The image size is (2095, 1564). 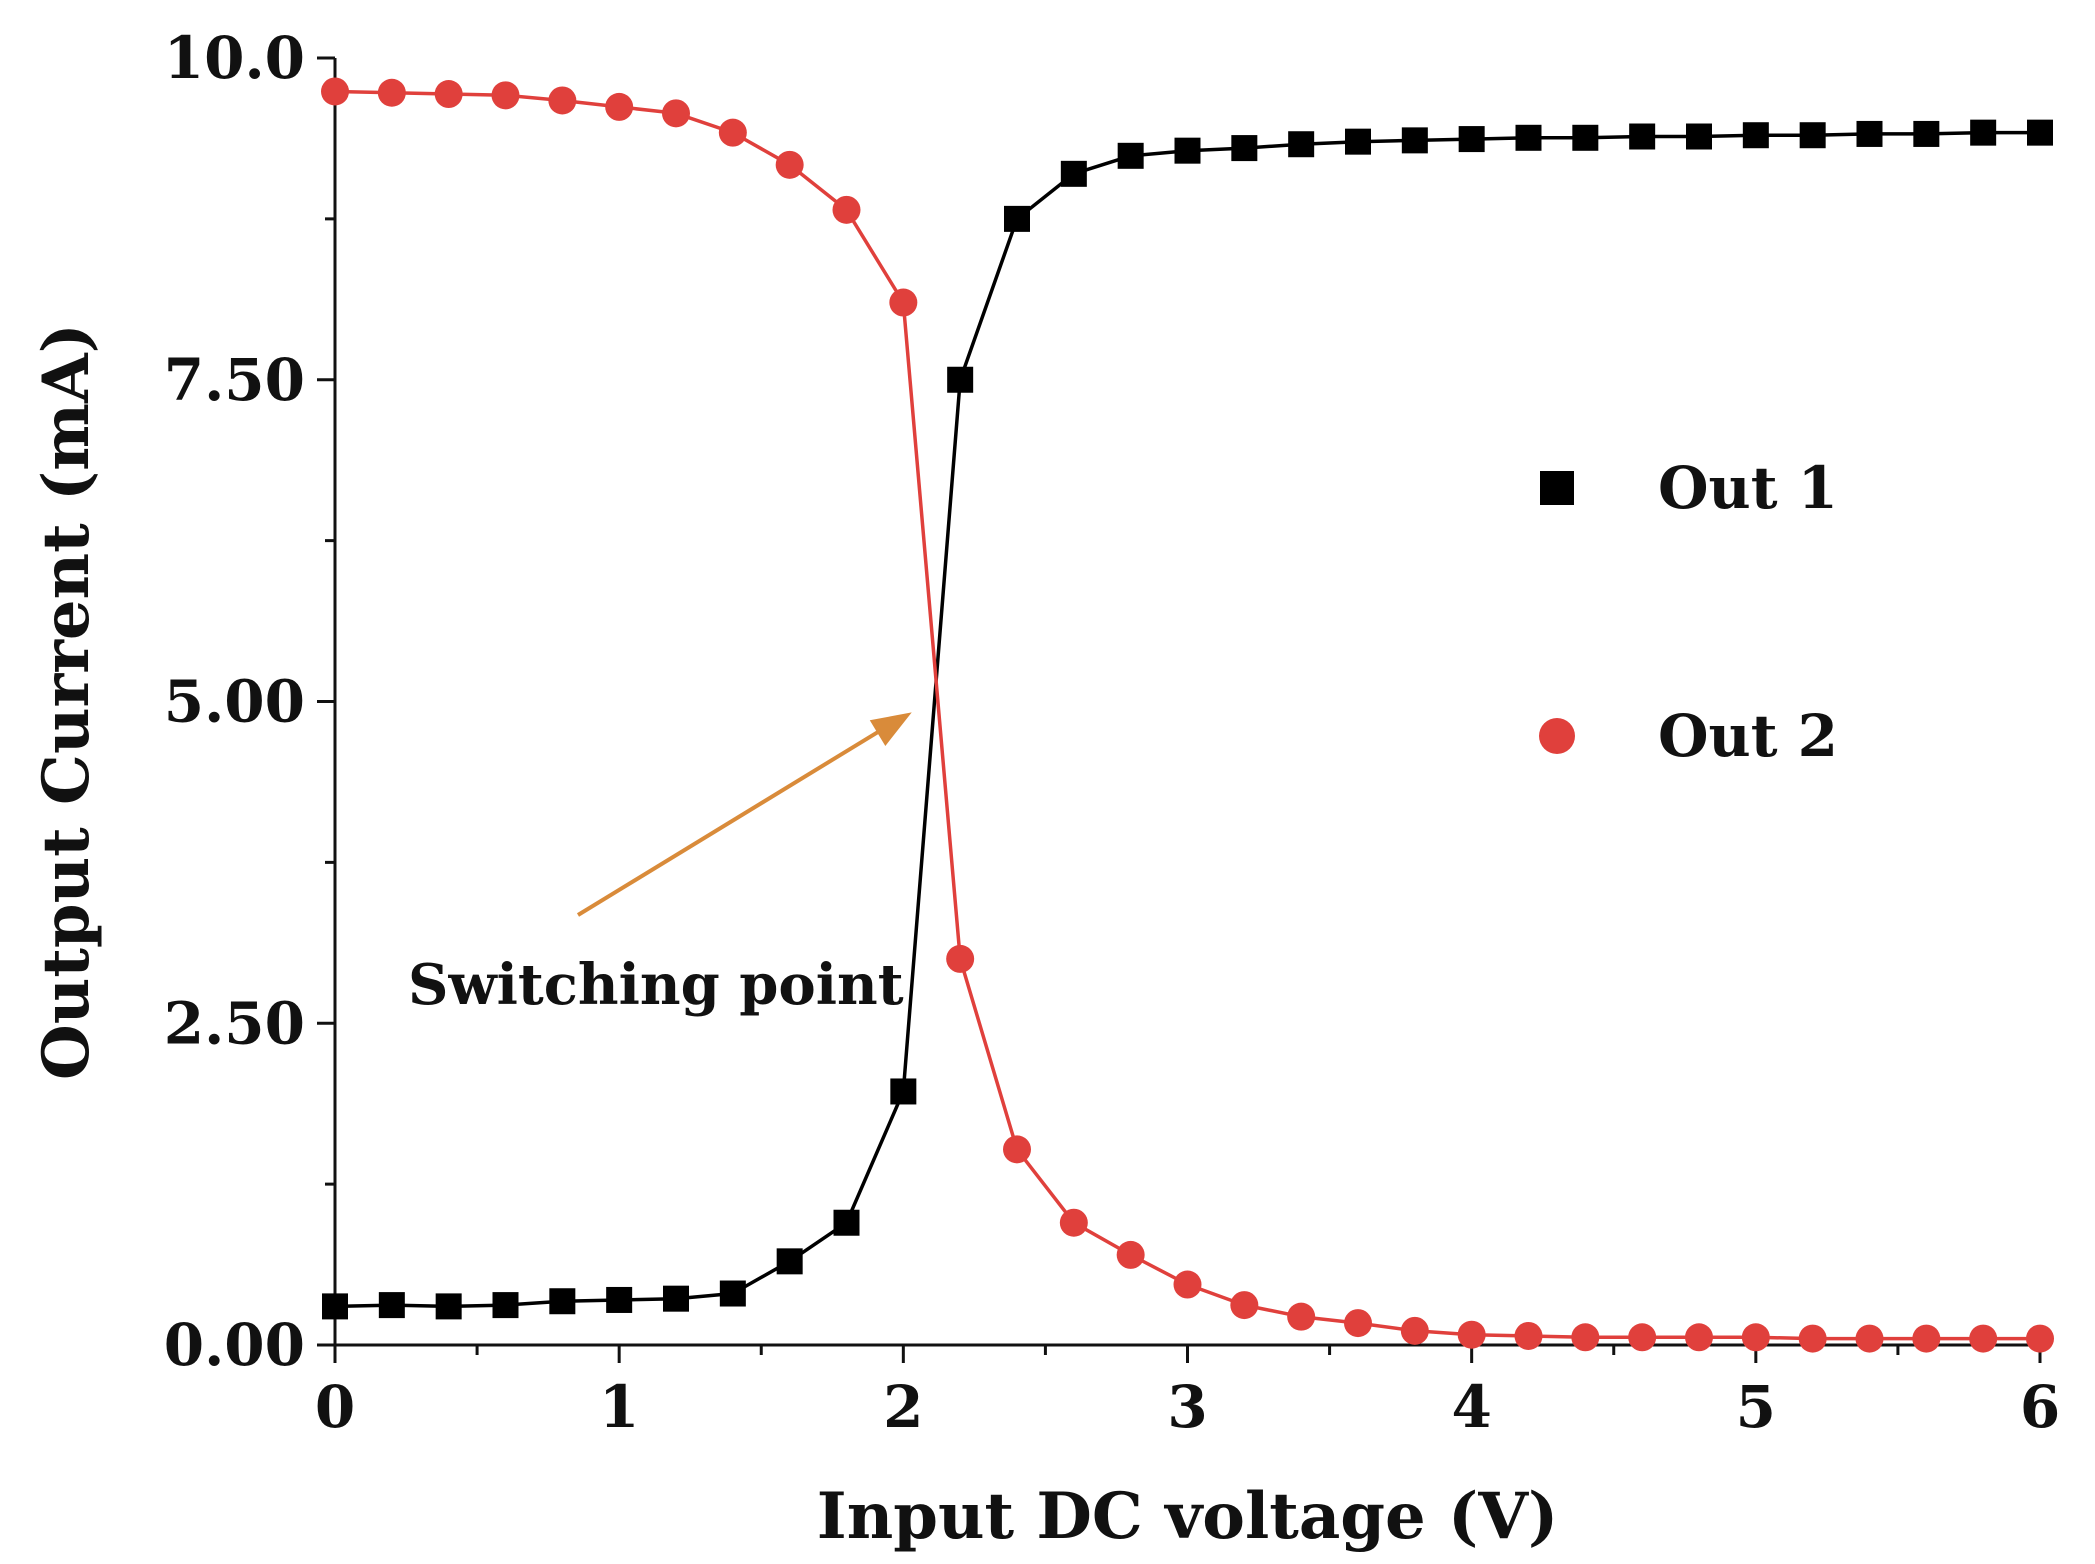 What do you see at coordinates (1748, 736) in the screenshot?
I see `legend-label: Out 2` at bounding box center [1748, 736].